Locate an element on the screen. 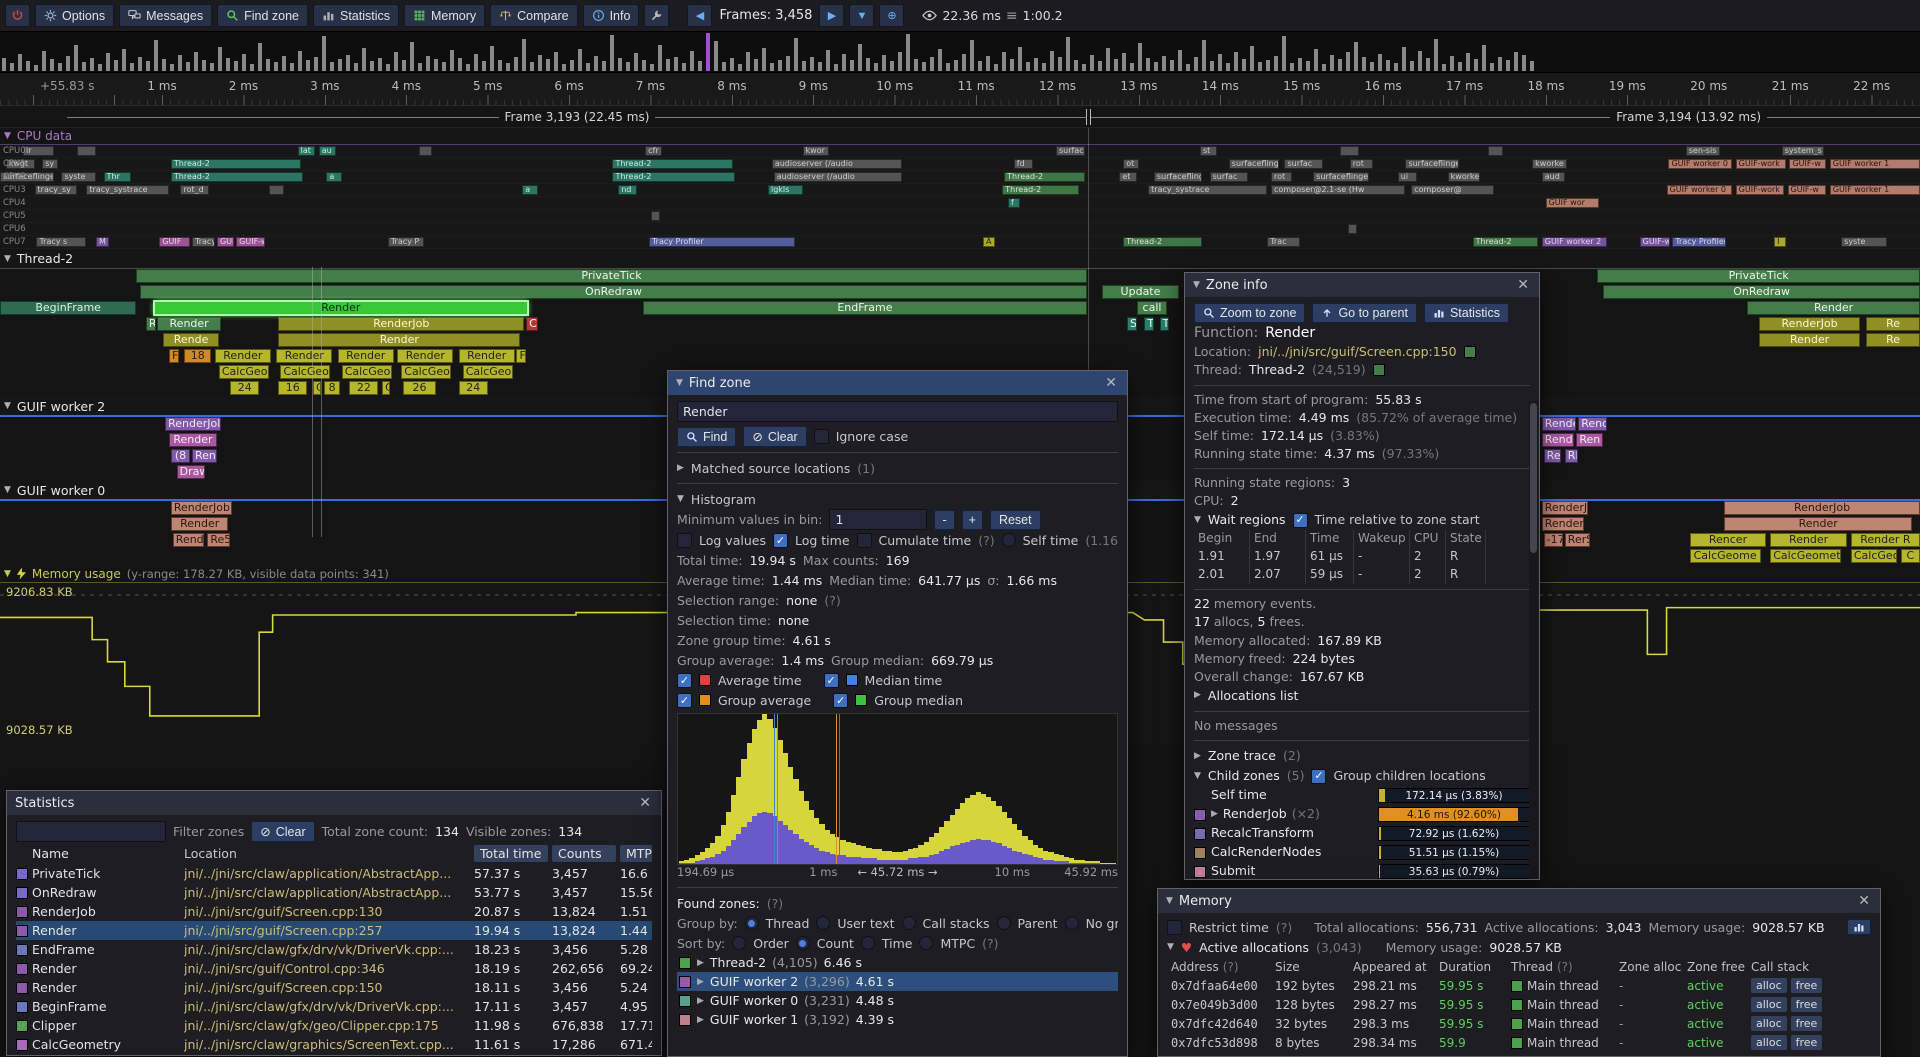 The width and height of the screenshot is (1920, 1057). ignore-case-checkbox is located at coordinates (821, 436).